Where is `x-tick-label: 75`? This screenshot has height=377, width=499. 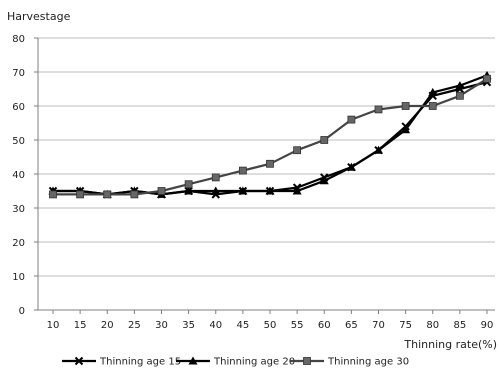 x-tick-label: 75 is located at coordinates (405, 325).